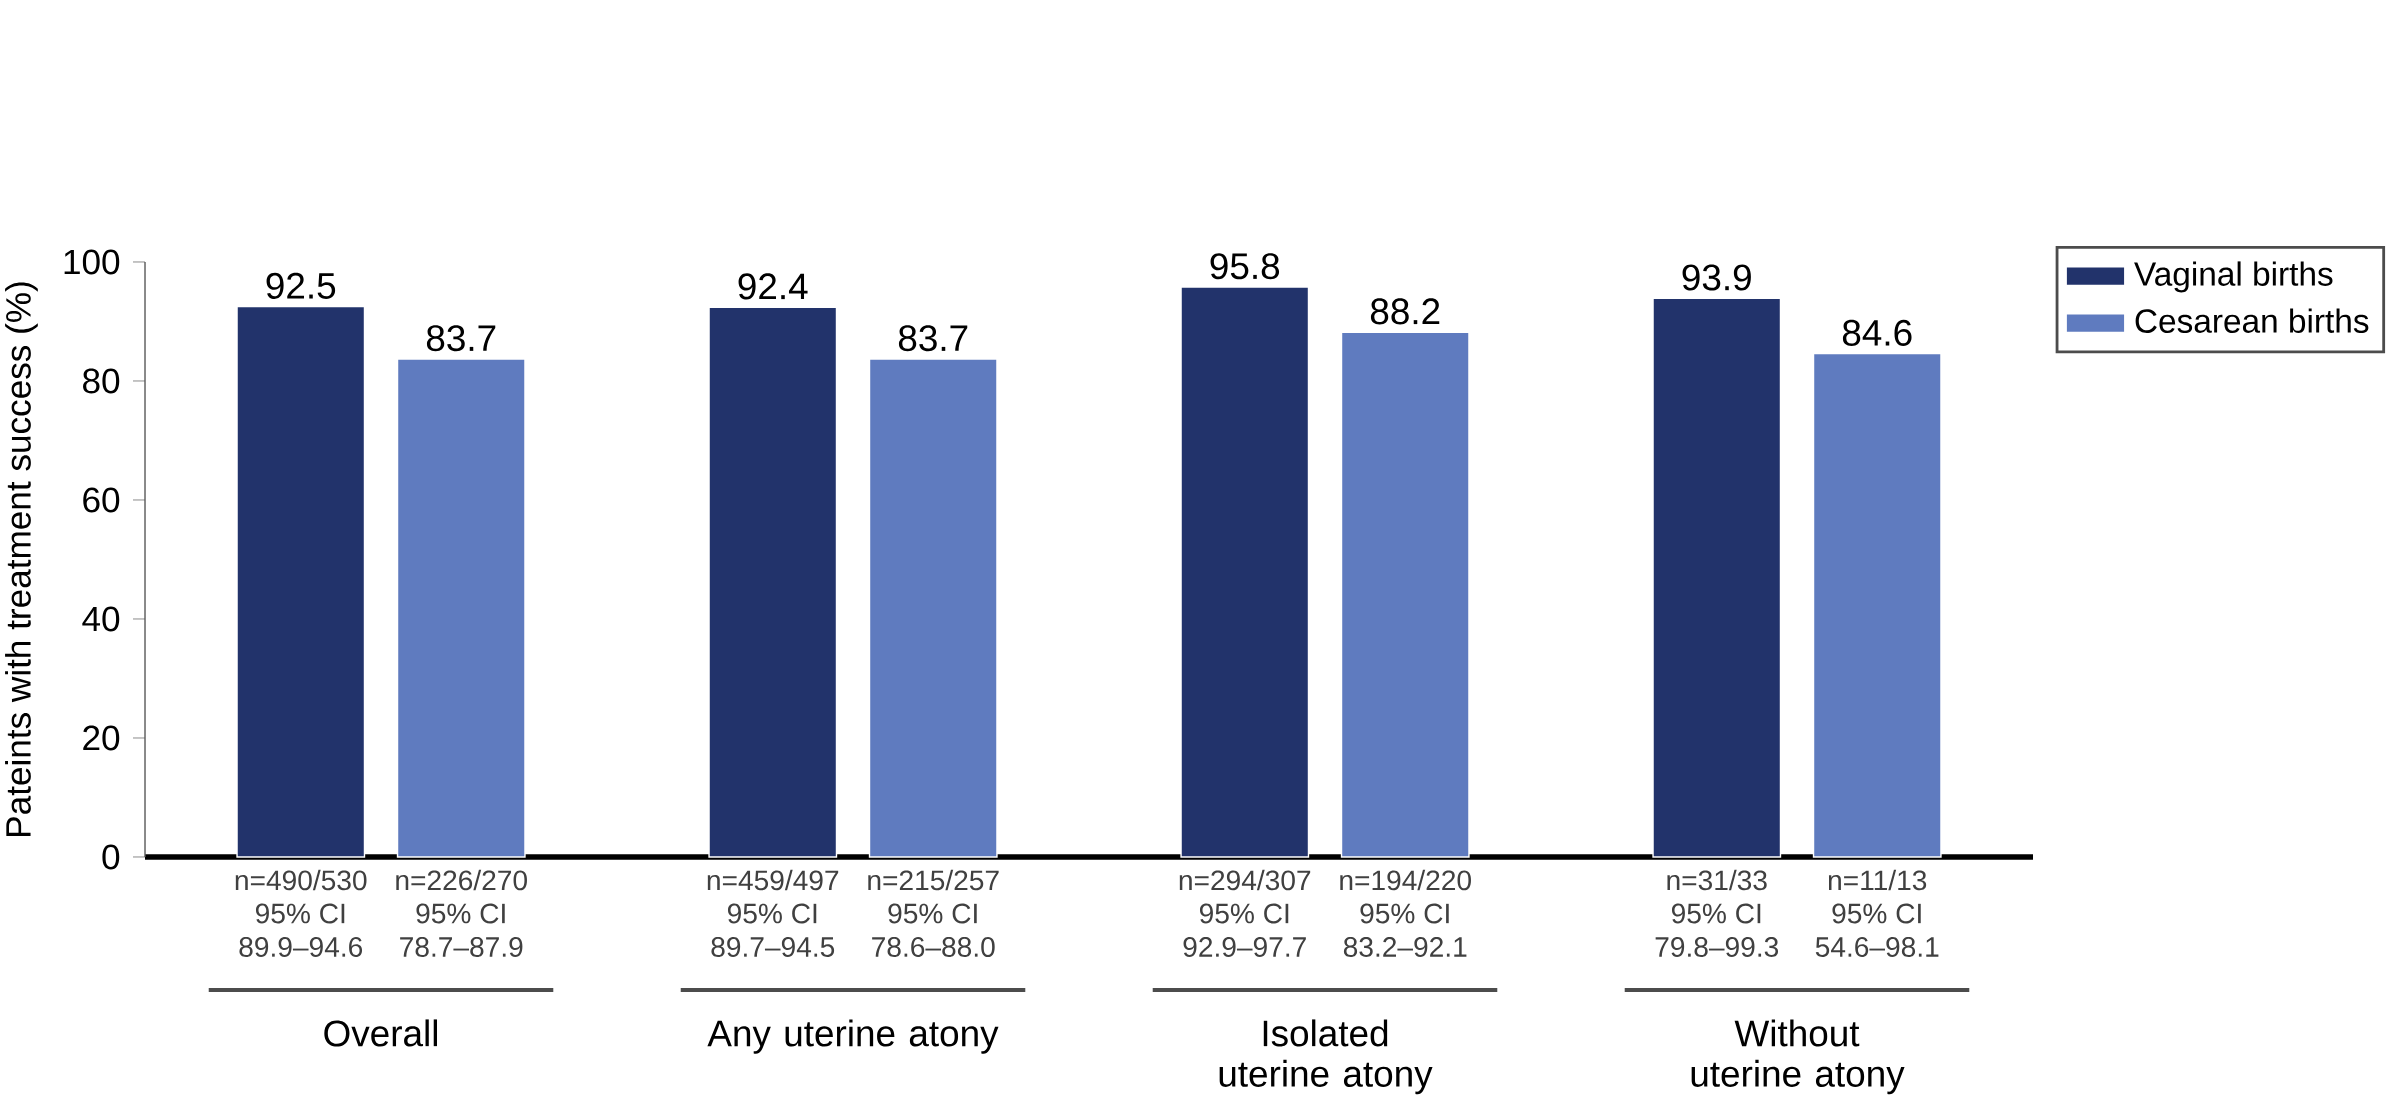  What do you see at coordinates (101, 738) in the screenshot?
I see `y-tick-label: 20` at bounding box center [101, 738].